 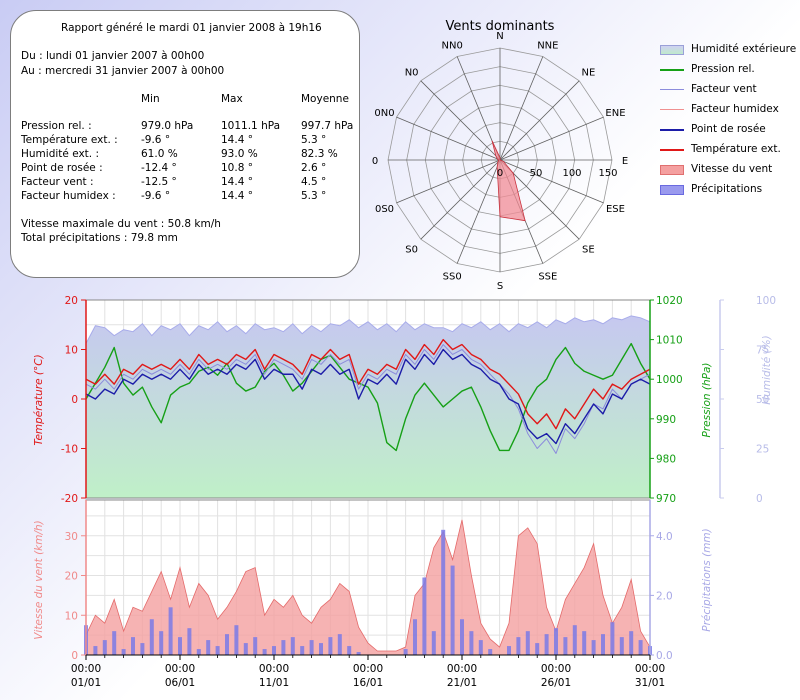 I want to click on temperature-line, so click(x=368, y=384).